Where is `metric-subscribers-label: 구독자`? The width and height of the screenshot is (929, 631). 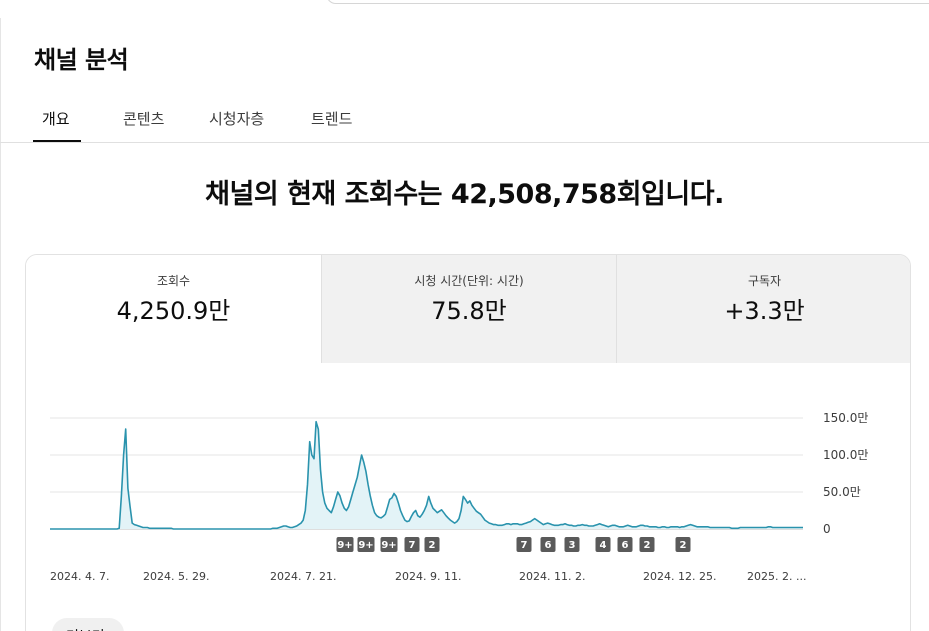
metric-subscribers-label: 구독자 is located at coordinates (764, 281).